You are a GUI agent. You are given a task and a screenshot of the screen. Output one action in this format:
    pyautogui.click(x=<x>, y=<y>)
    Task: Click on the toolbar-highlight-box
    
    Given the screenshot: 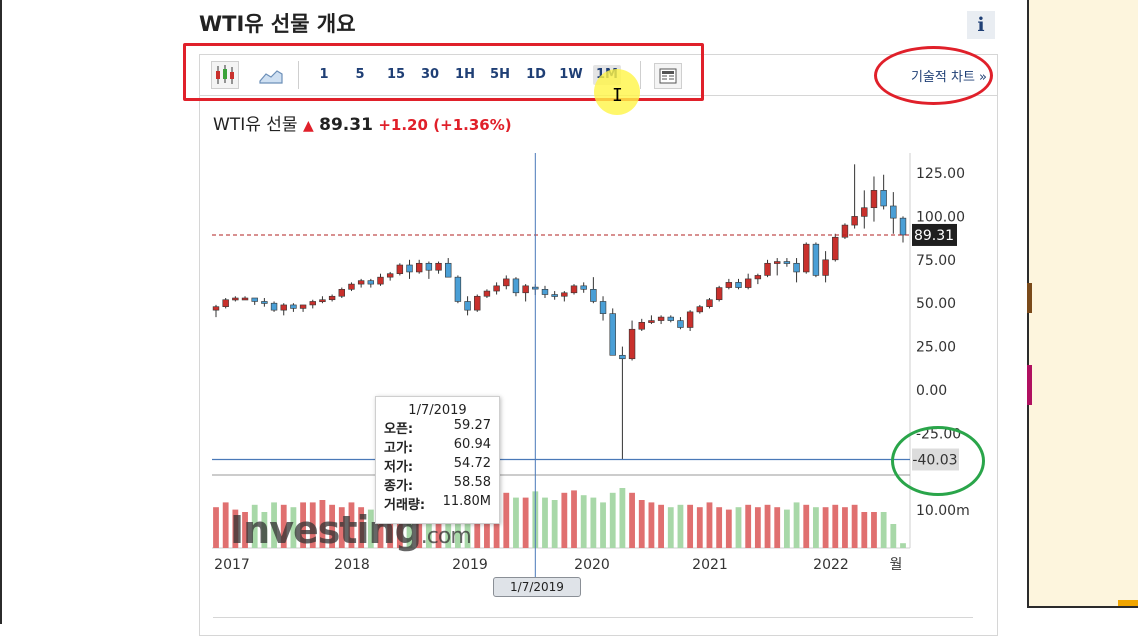 What is the action you would take?
    pyautogui.click(x=443, y=72)
    